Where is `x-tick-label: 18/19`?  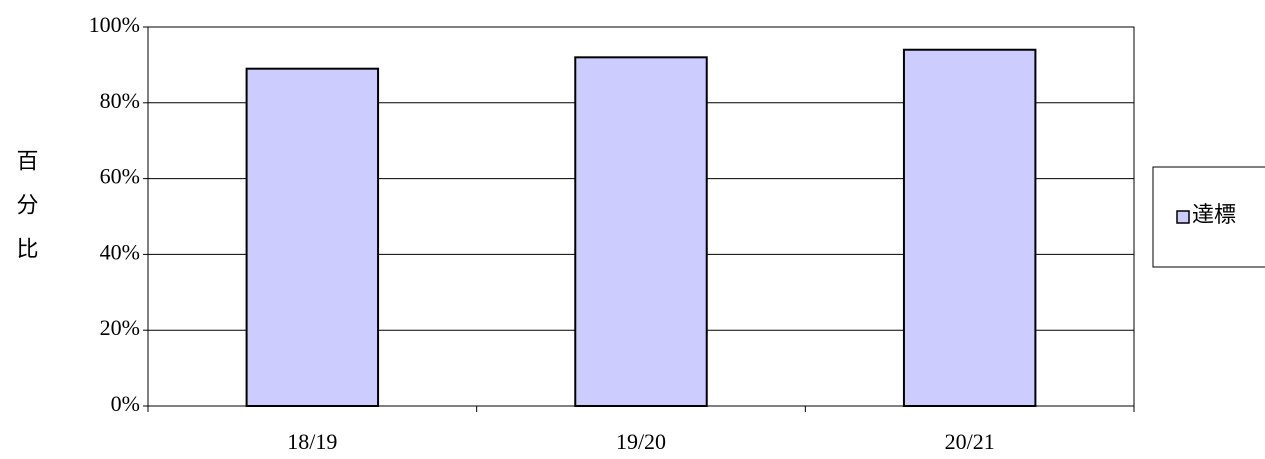 x-tick-label: 18/19 is located at coordinates (312, 441).